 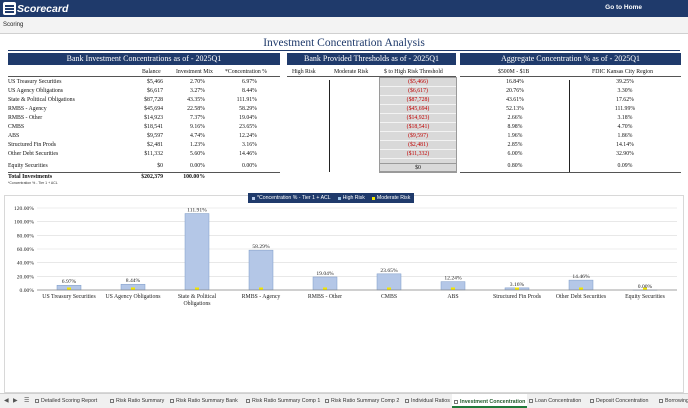 I want to click on cell-region: 111.99%, so click(x=625, y=109).